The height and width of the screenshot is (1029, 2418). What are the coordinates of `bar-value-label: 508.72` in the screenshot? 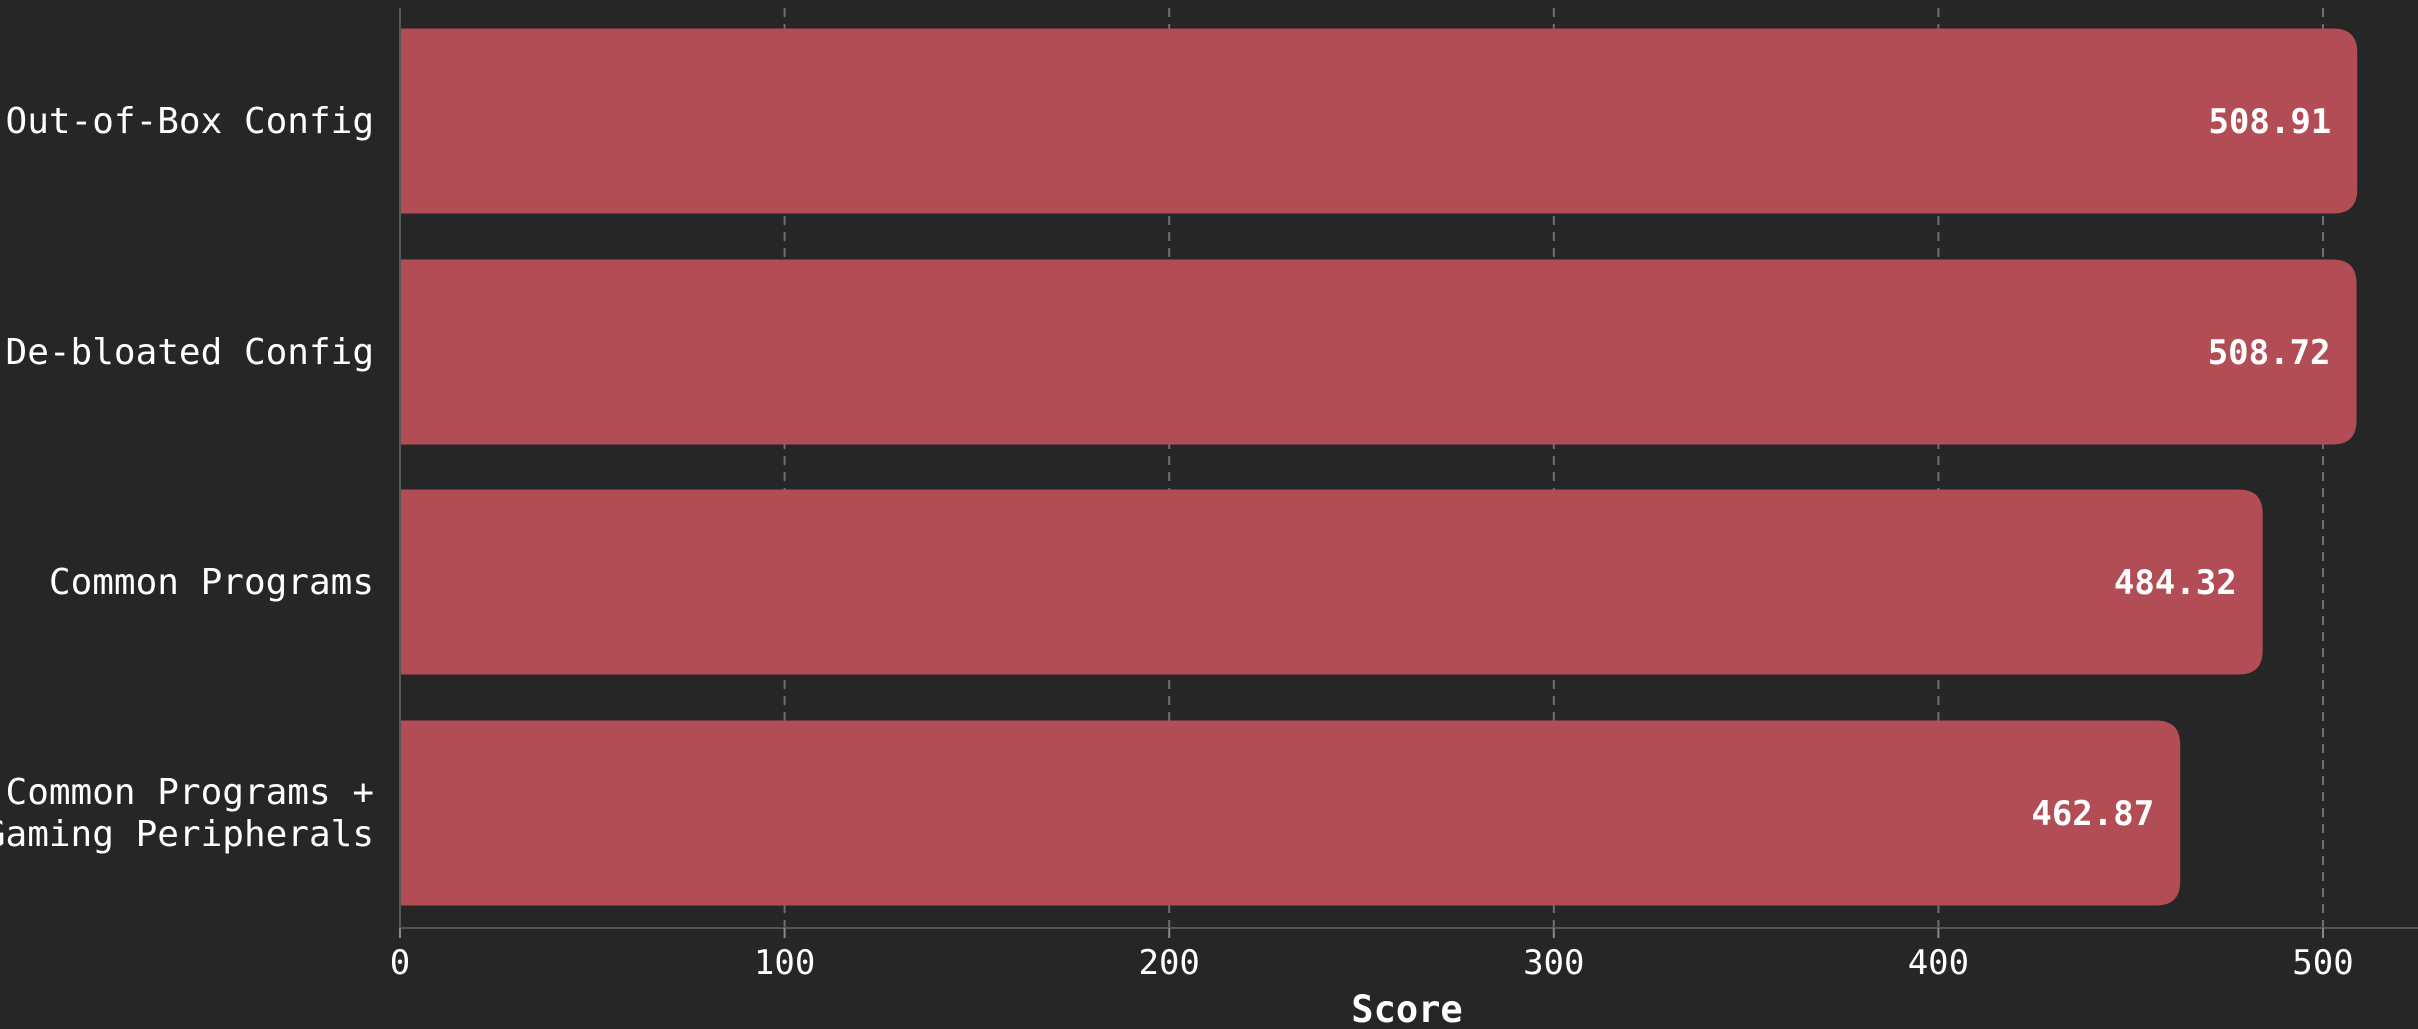 It's located at (2269, 353).